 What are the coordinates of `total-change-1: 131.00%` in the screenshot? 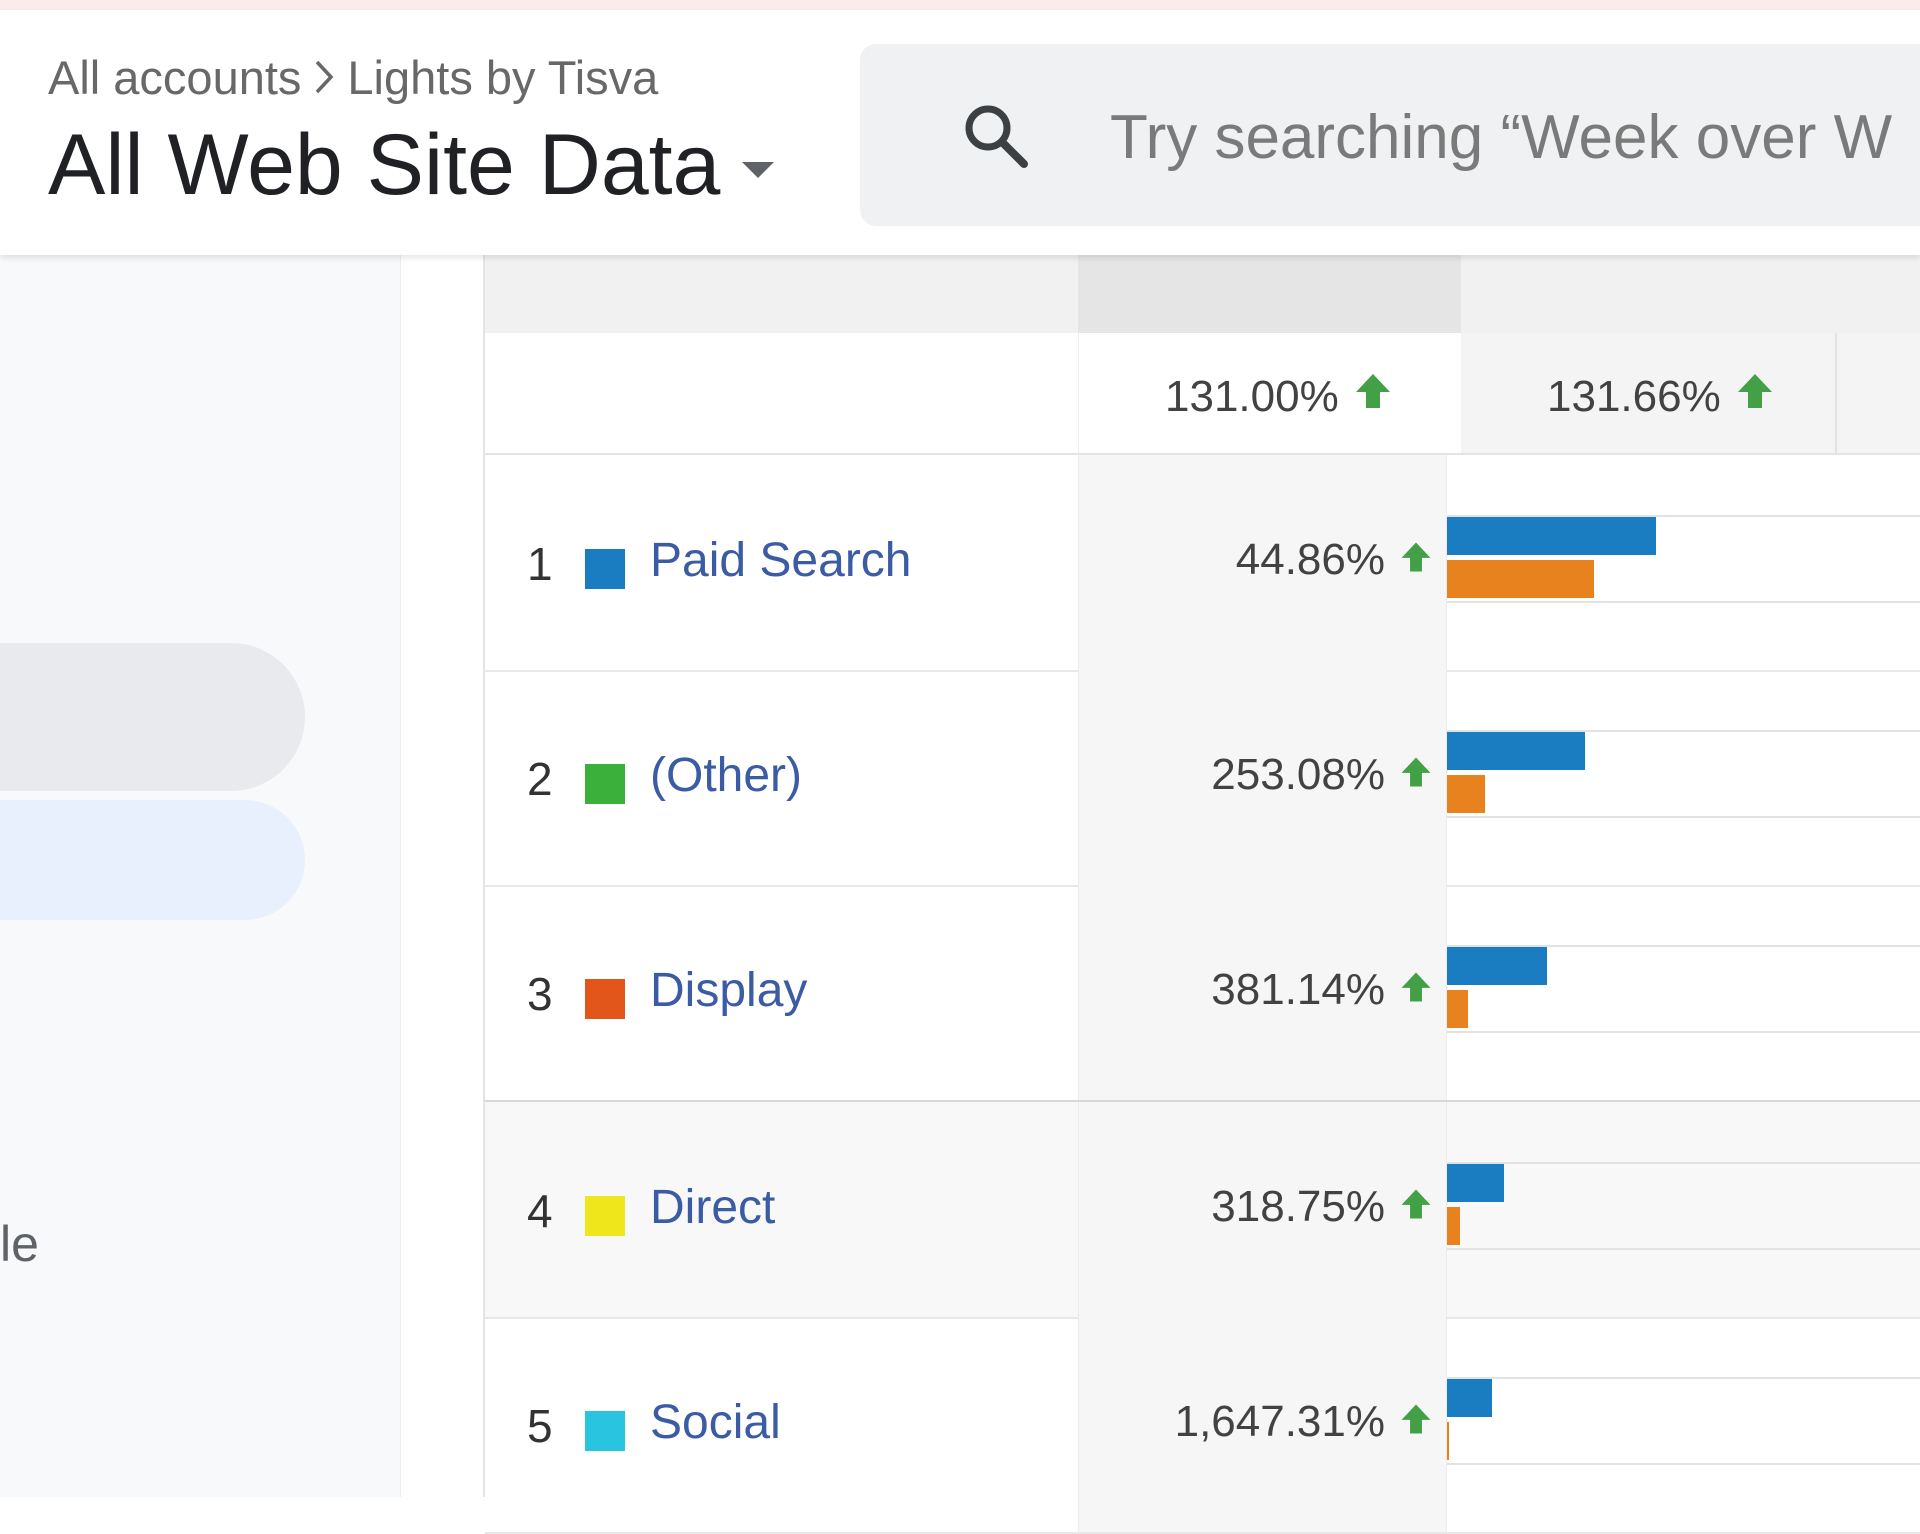 It's located at (1279, 396).